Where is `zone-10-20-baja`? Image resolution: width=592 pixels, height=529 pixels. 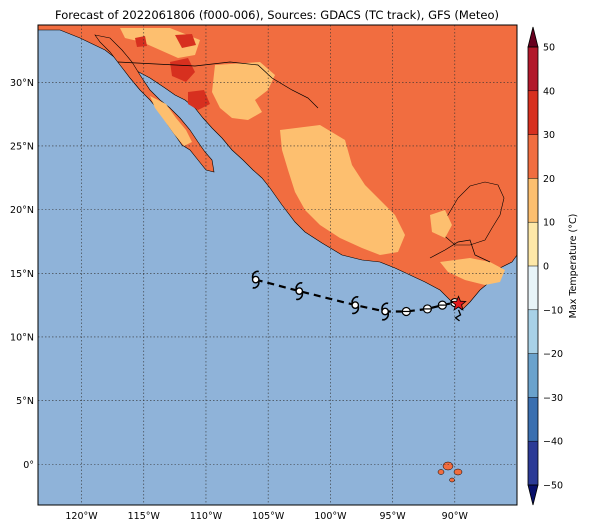 zone-10-20-baja is located at coordinates (171, 121).